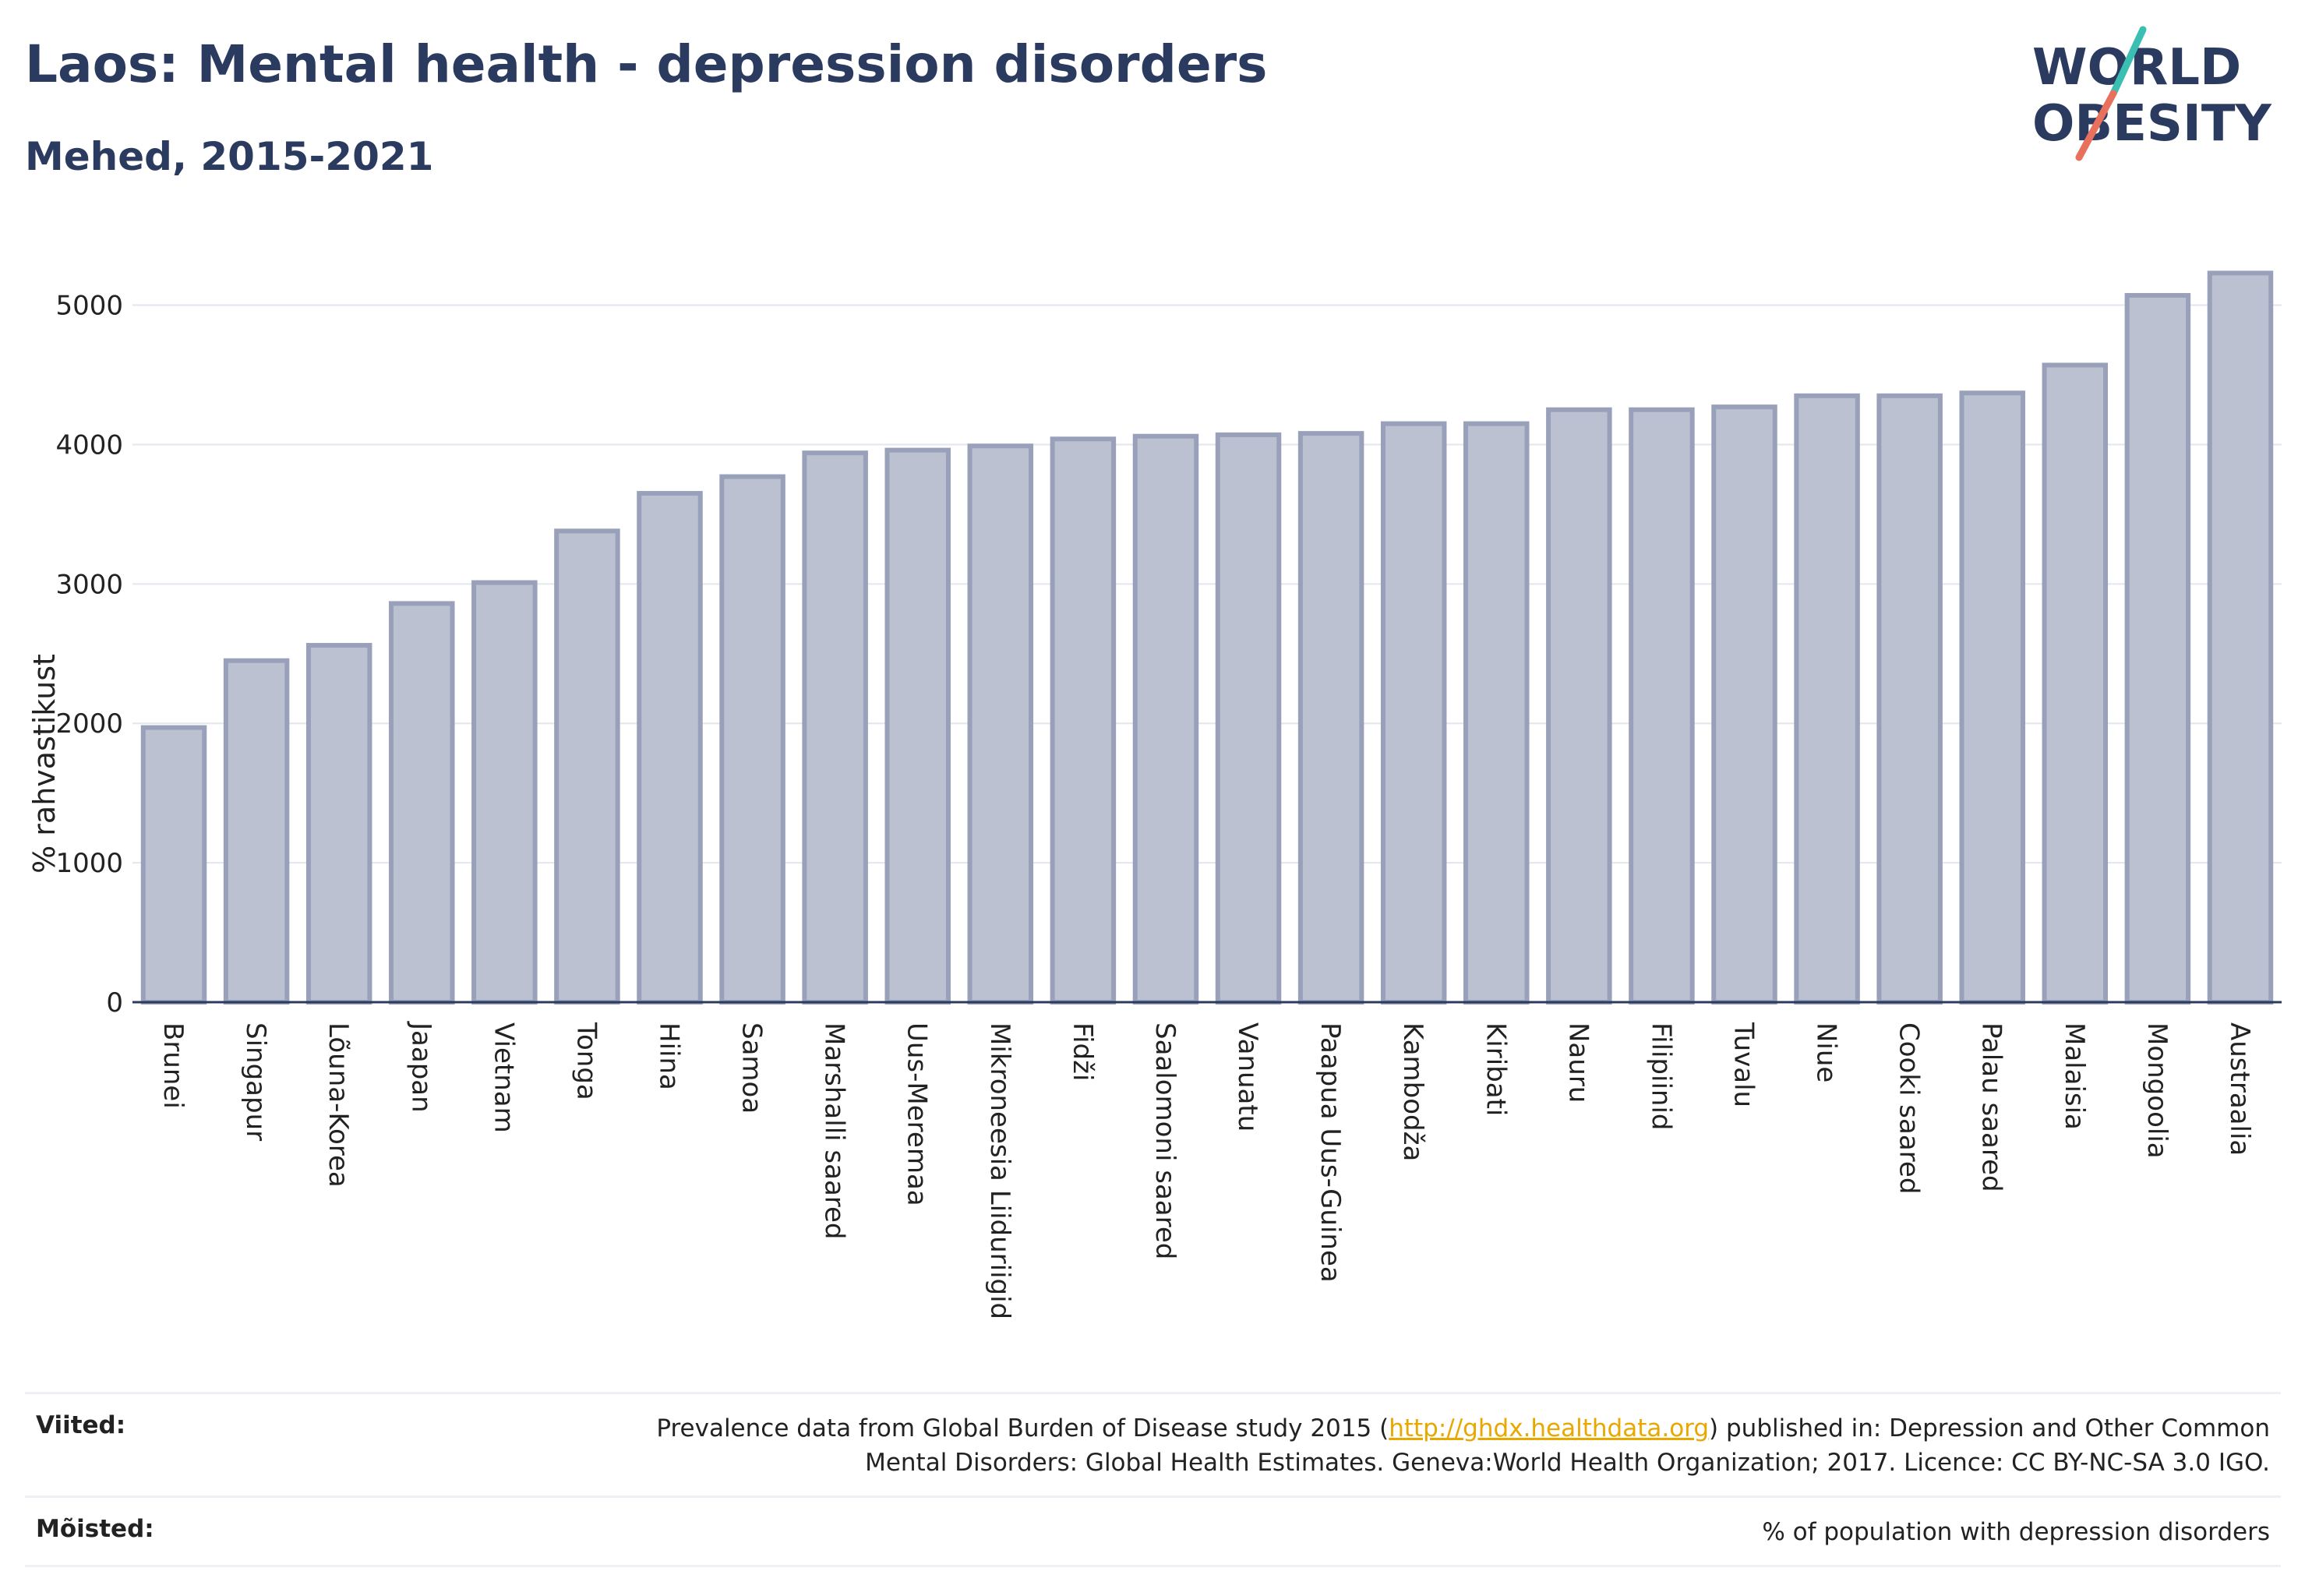  I want to click on y-tick-label: 2000, so click(89, 724).